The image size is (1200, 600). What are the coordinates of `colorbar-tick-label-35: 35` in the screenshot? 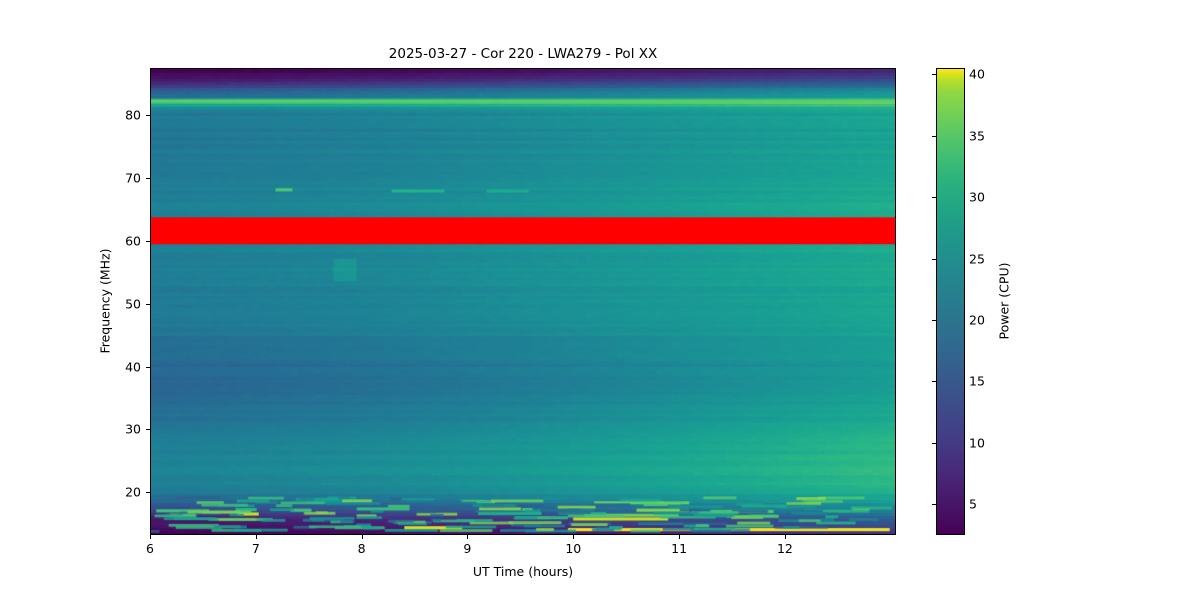 It's located at (977, 136).